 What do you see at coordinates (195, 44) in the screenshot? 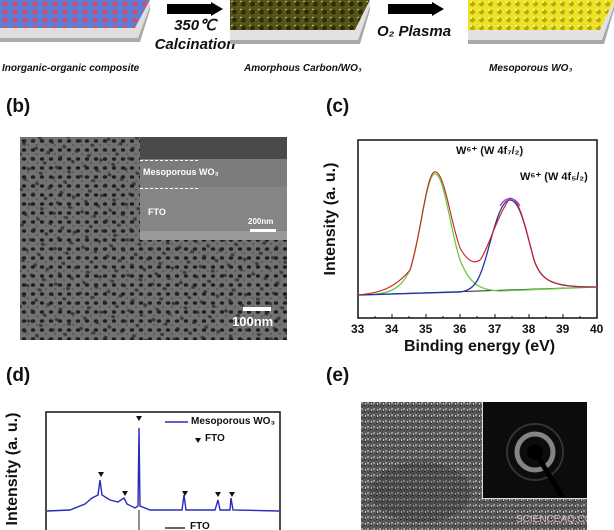
I see `process-text: Calcination` at bounding box center [195, 44].